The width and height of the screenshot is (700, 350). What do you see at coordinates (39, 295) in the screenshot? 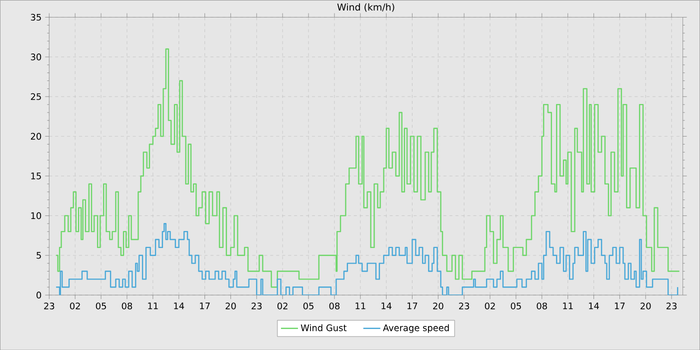
I see `y-tick-label: 0` at bounding box center [39, 295].